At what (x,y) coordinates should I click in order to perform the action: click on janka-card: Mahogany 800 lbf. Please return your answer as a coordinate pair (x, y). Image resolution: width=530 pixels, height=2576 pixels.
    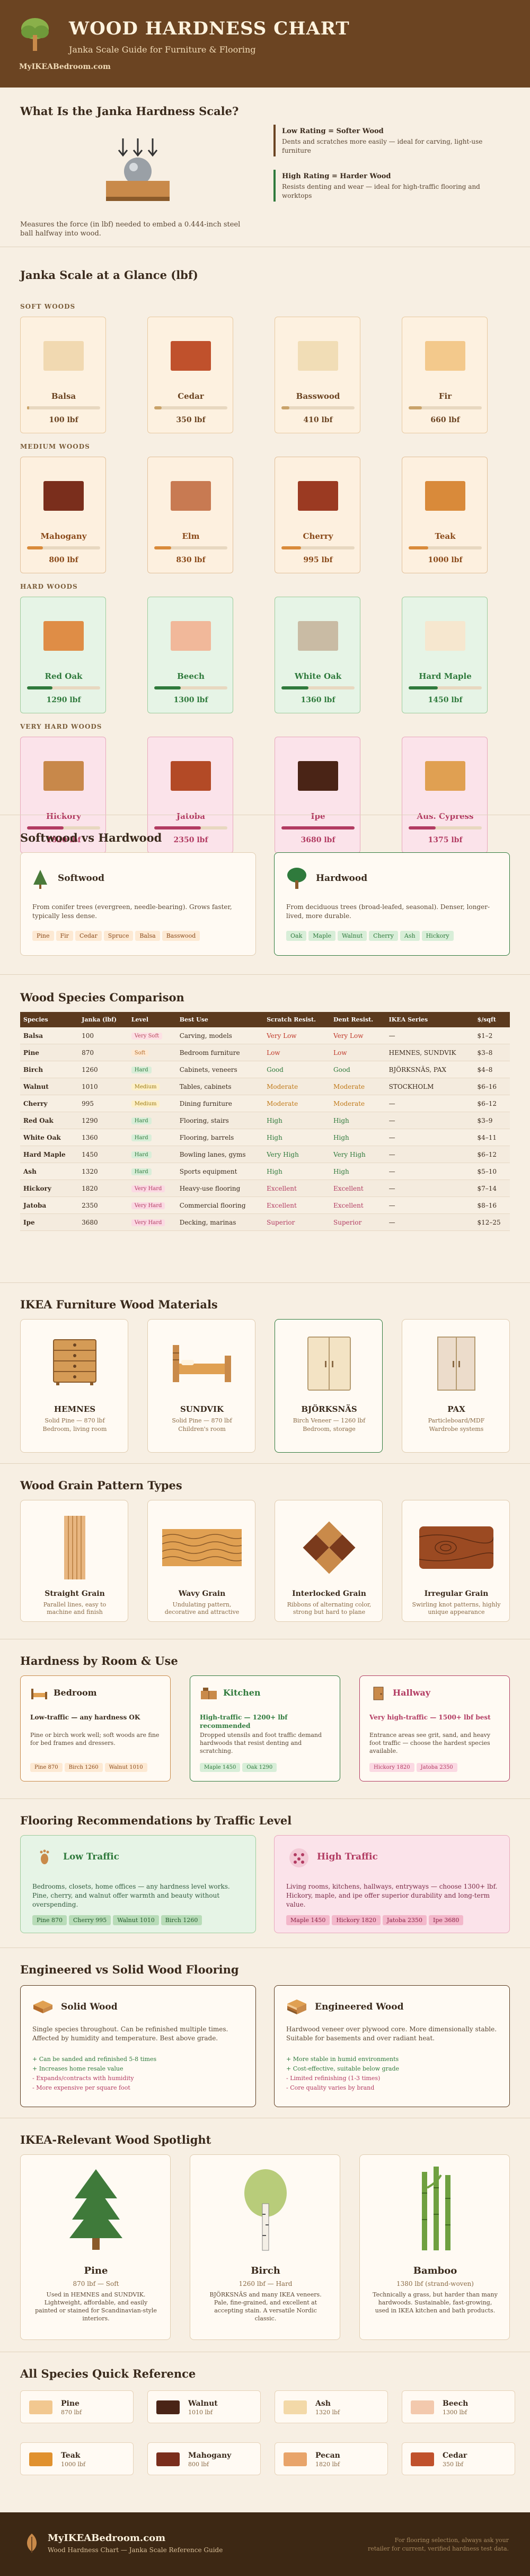
    Looking at the image, I should click on (63, 515).